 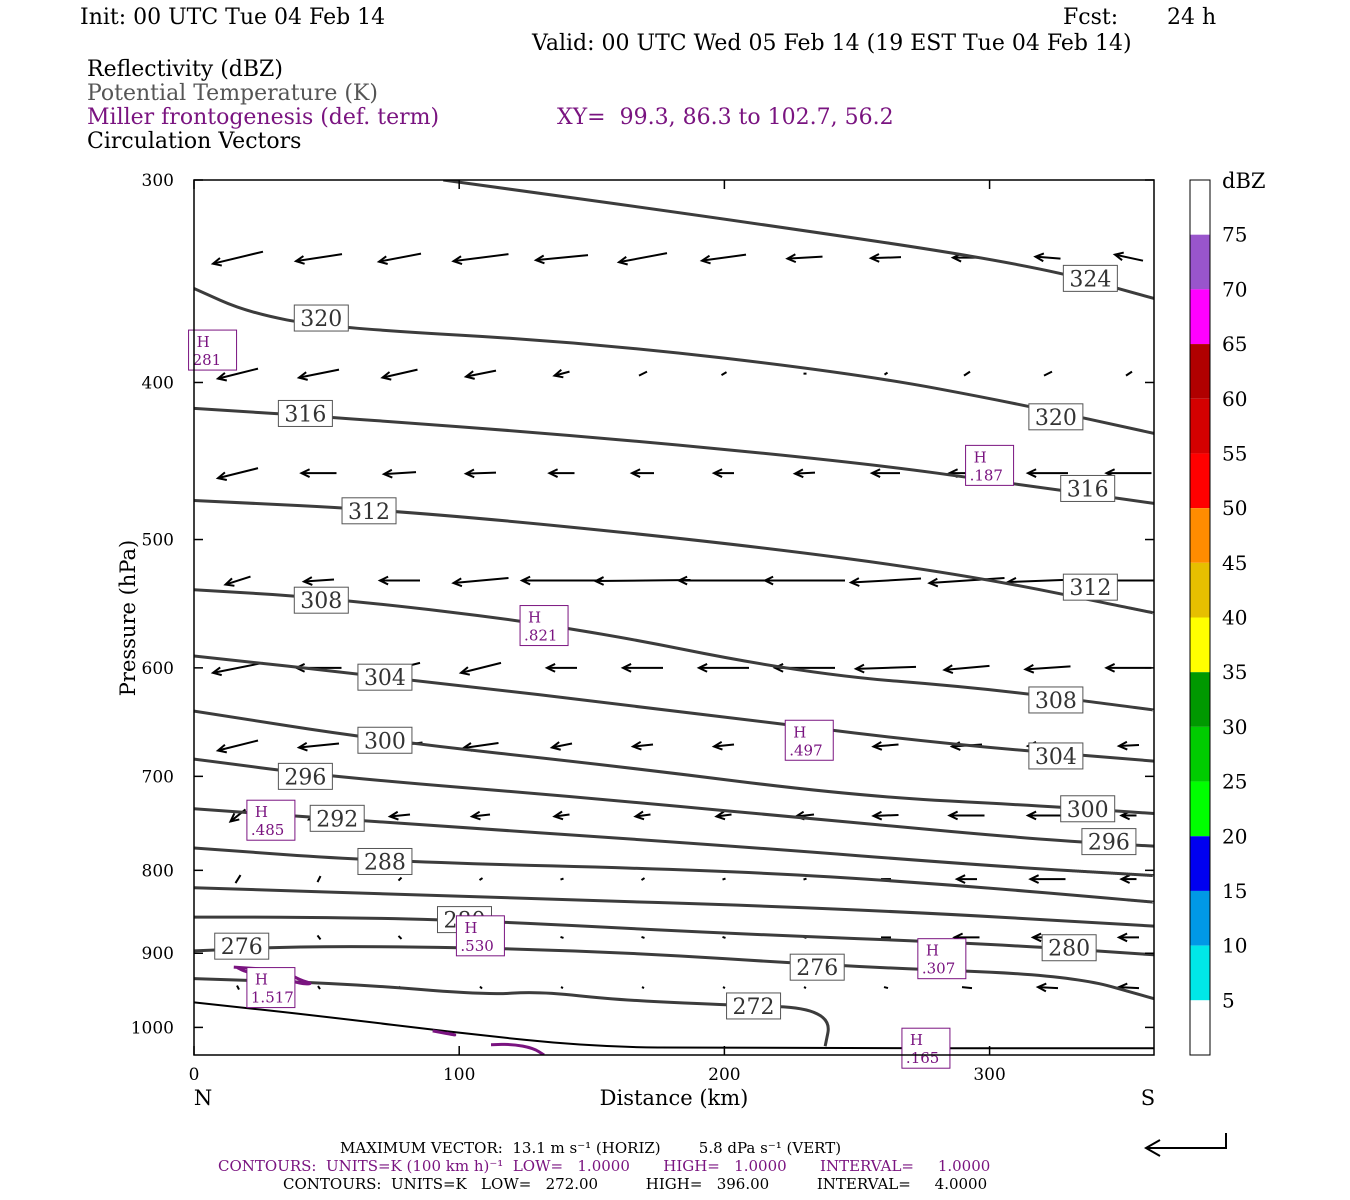 What do you see at coordinates (1234, 946) in the screenshot?
I see `colorbar-label: 10` at bounding box center [1234, 946].